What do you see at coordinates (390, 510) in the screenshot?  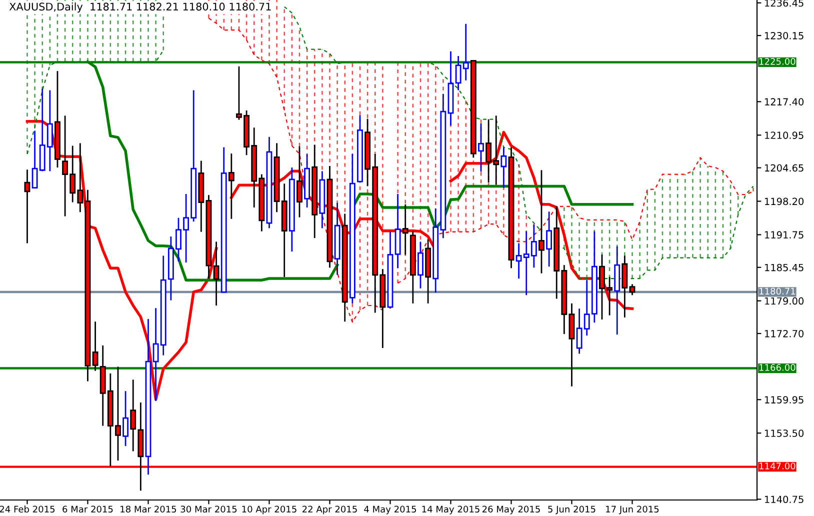 I see `x-tick-label: 4 May 2015` at bounding box center [390, 510].